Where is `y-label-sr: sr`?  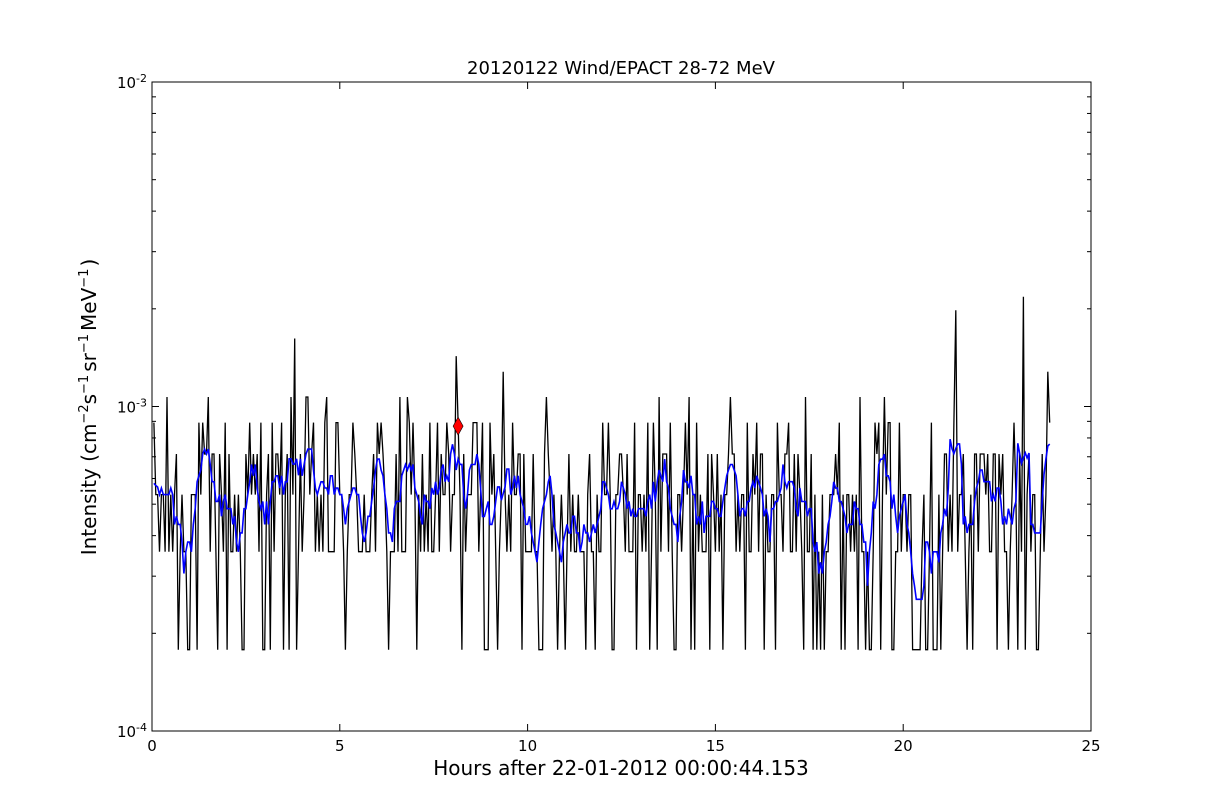 y-label-sr: sr is located at coordinates (89, 361).